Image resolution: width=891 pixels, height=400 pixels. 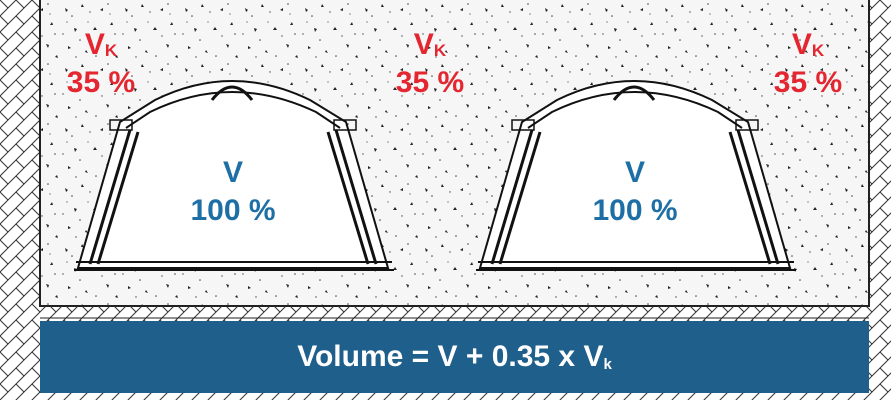 I want to click on vk-label-middle: VK 35 %, so click(x=430, y=64).